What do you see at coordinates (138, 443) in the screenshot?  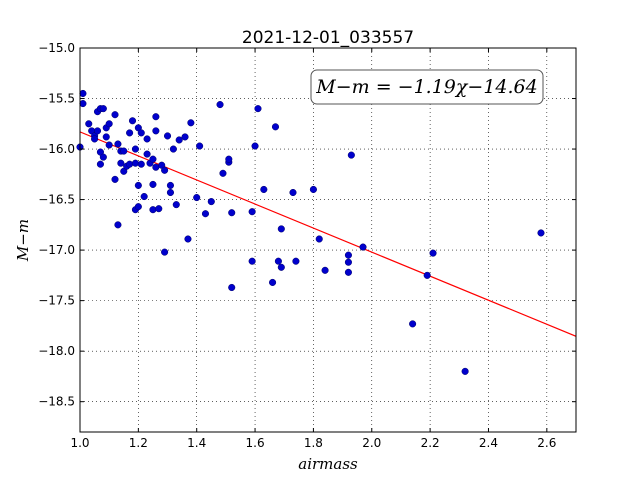 I see `x-tick-label: 1.2` at bounding box center [138, 443].